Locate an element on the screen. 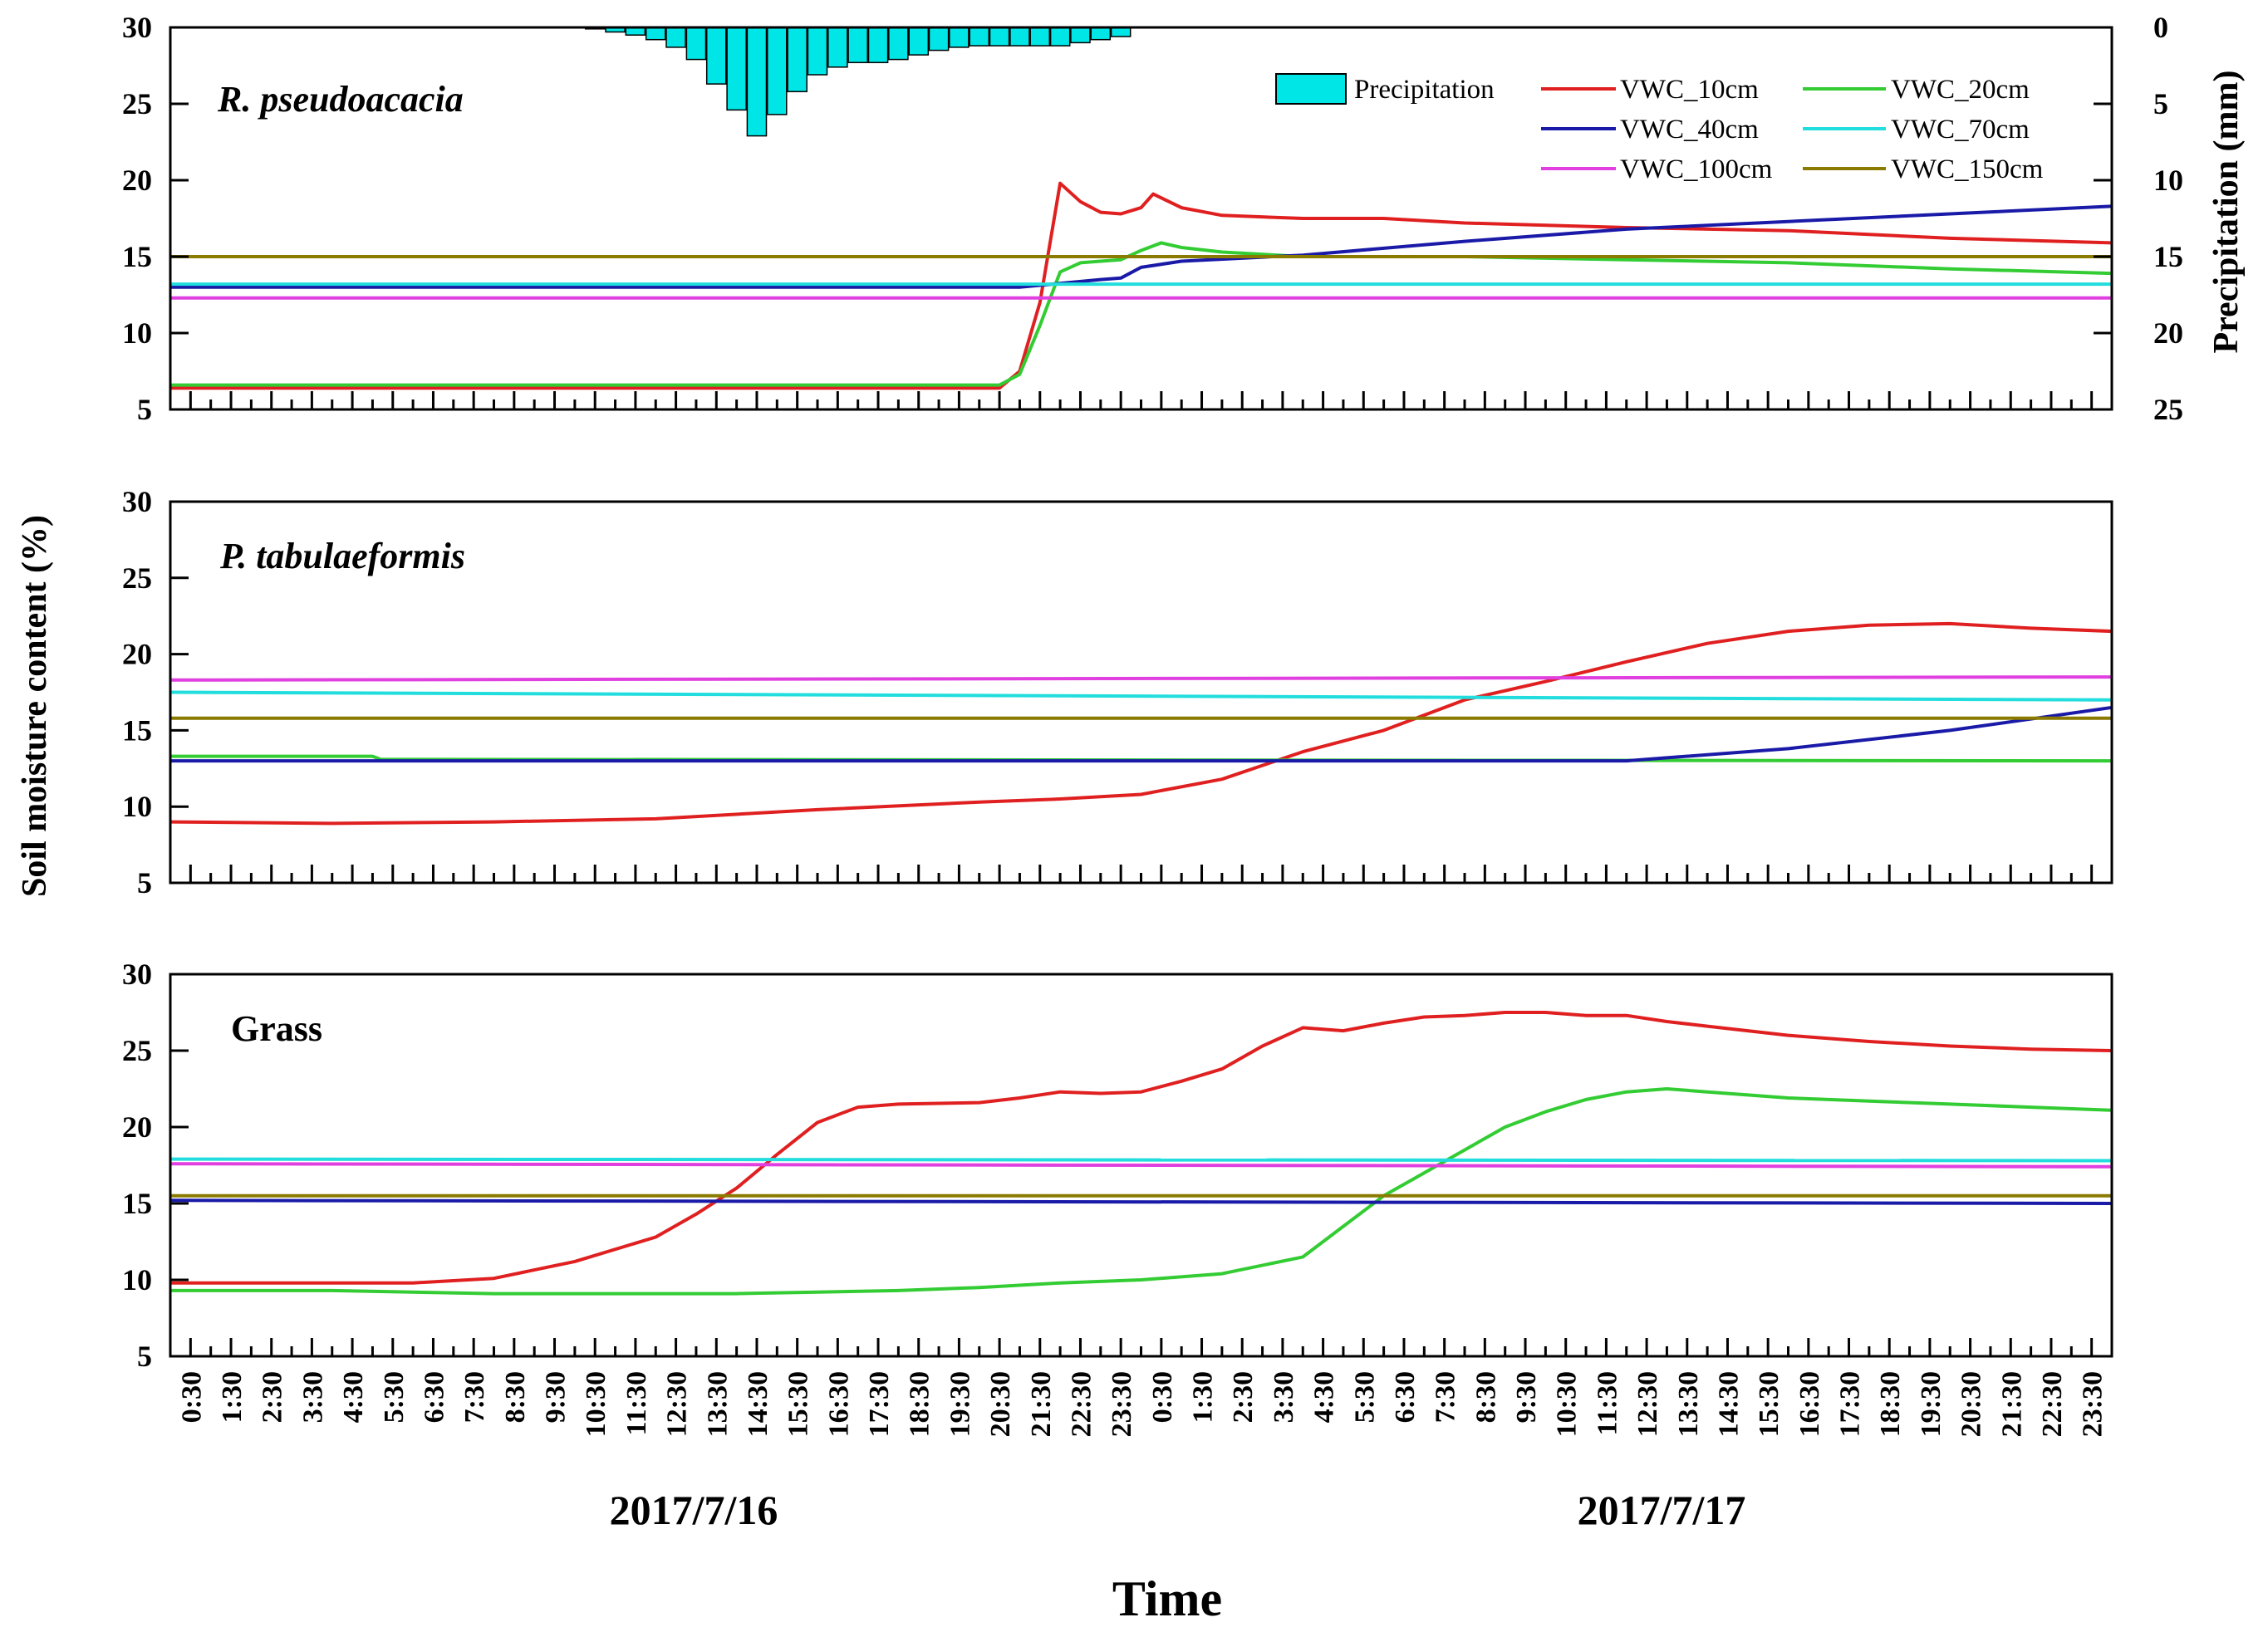 Image resolution: width=2268 pixels, height=1632 pixels. legend-label-vwc-10cm: VWC_10cm is located at coordinates (1689, 90).